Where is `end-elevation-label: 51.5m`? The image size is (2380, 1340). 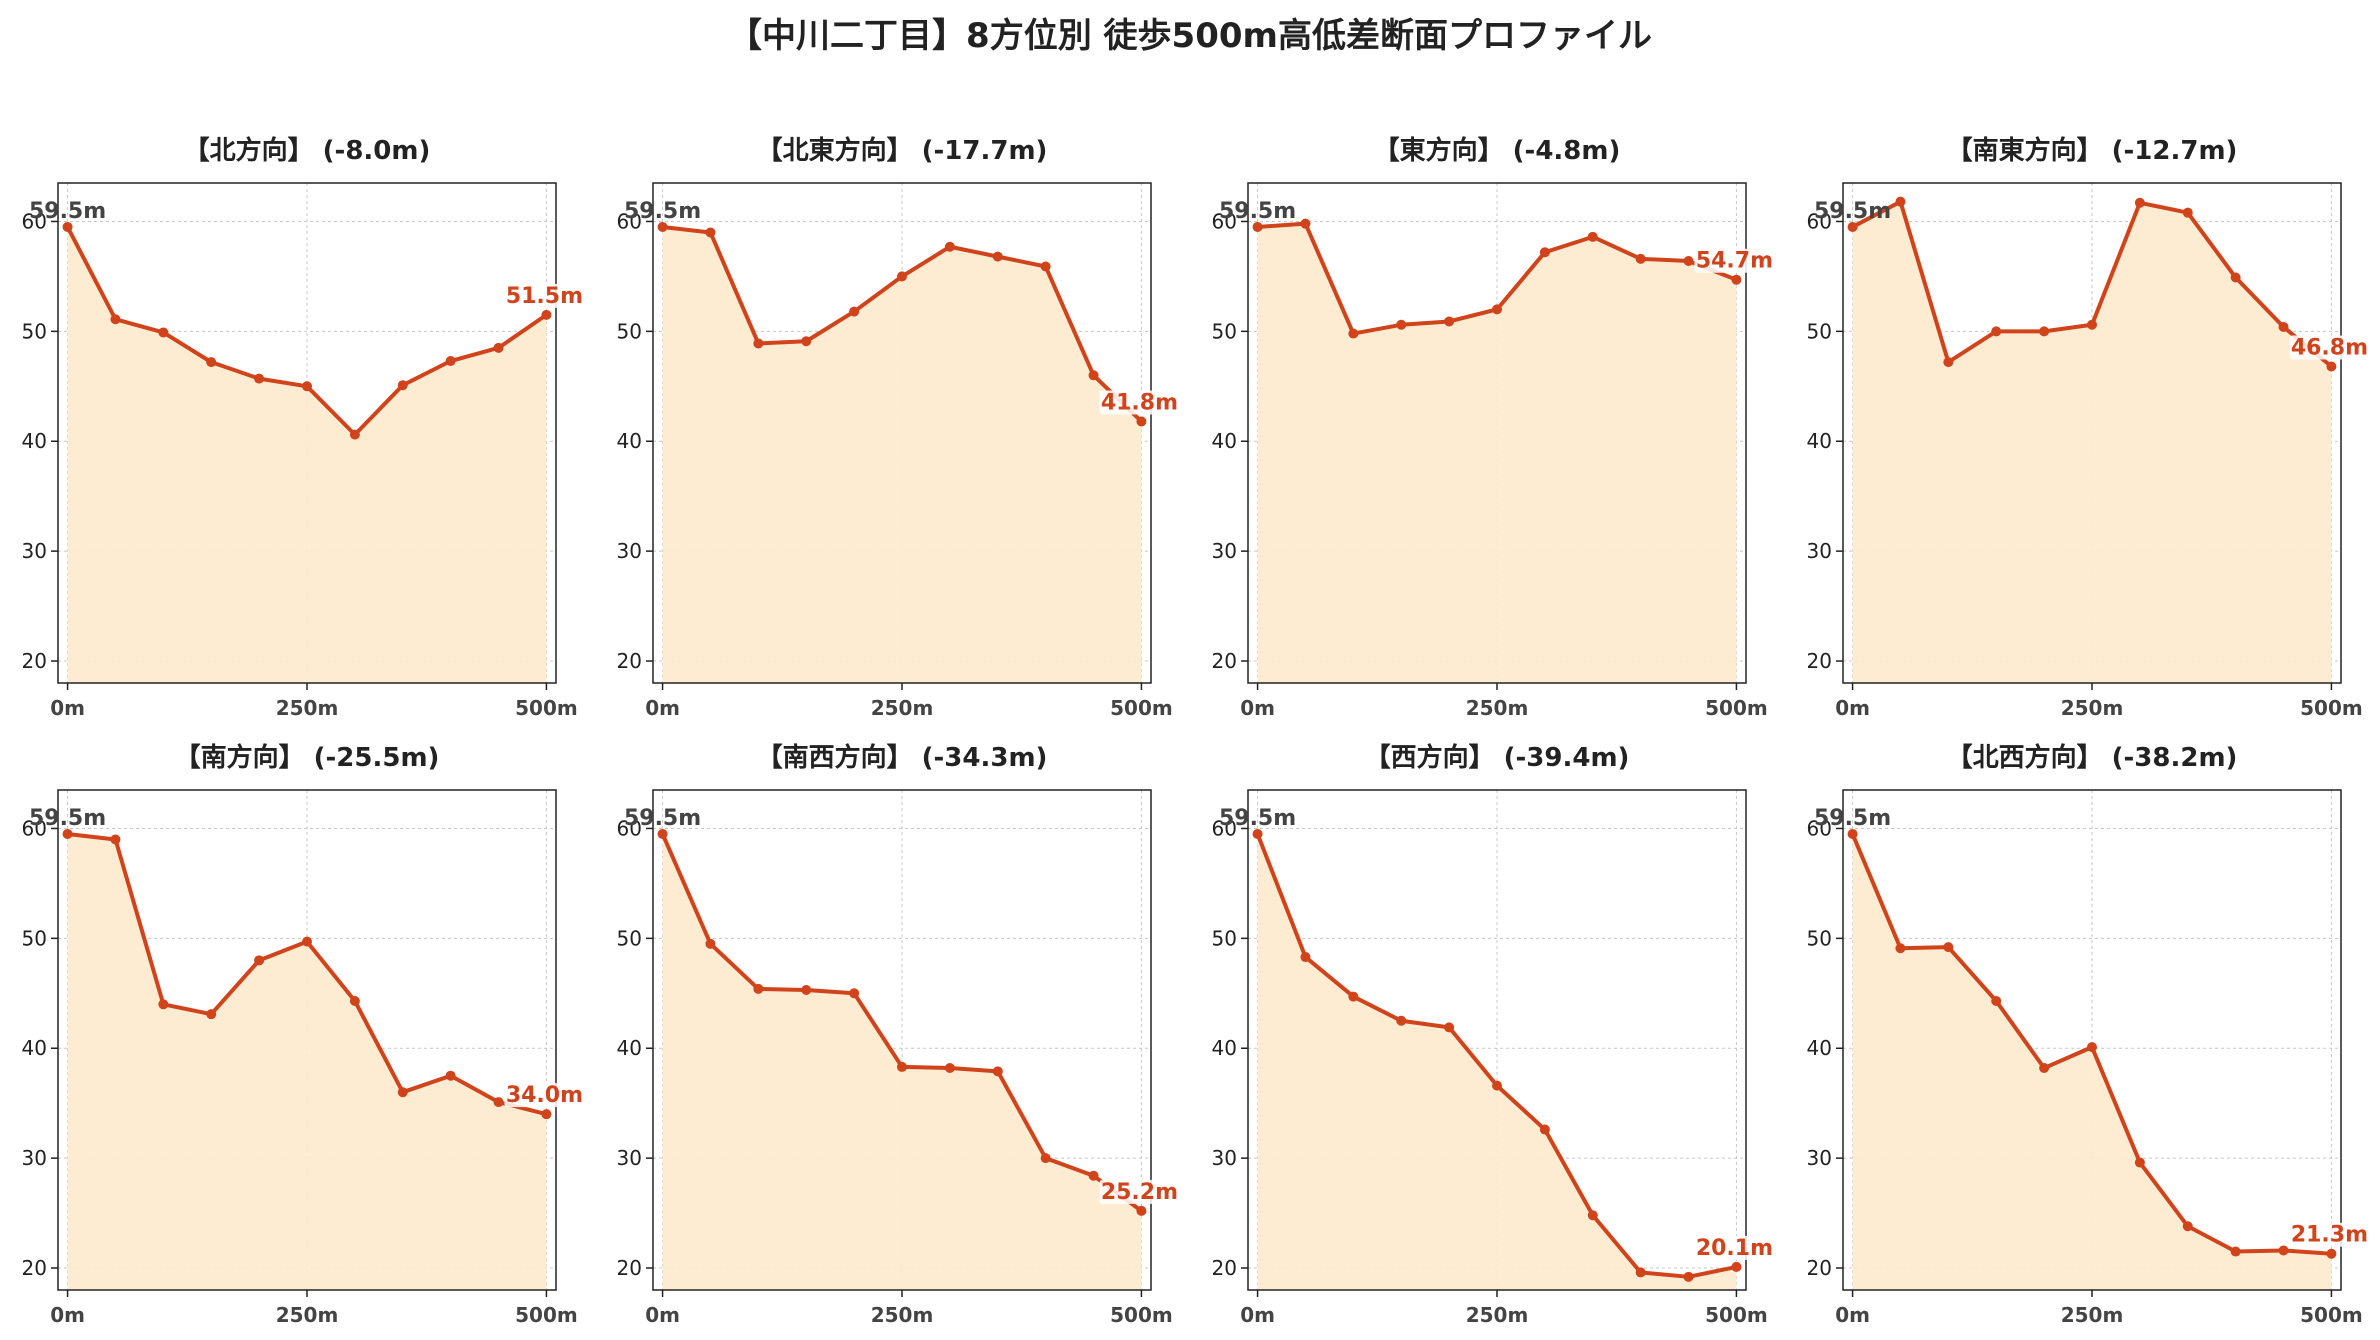 end-elevation-label: 51.5m is located at coordinates (544, 296).